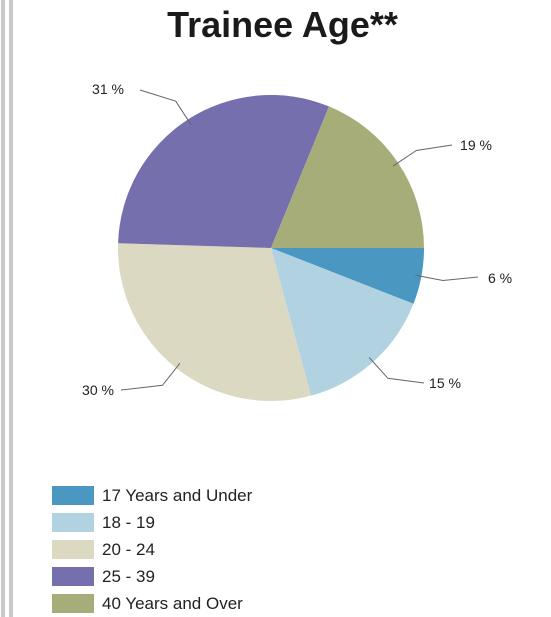 This screenshot has height=617, width=551. What do you see at coordinates (98, 390) in the screenshot?
I see `data-label: 30 %` at bounding box center [98, 390].